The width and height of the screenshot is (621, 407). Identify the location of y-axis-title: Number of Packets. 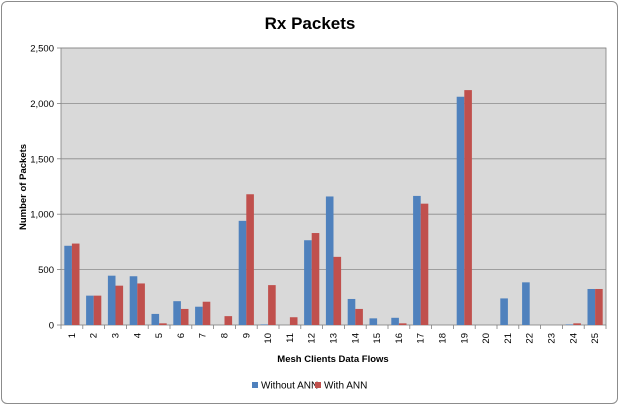
(23, 187).